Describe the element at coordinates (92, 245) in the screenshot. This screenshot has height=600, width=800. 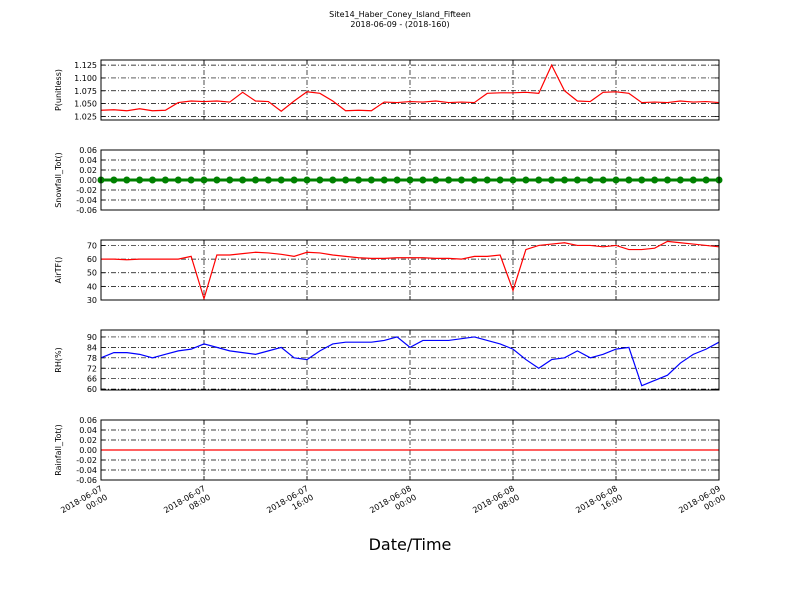
I see `y-tick-label: 70` at that location.